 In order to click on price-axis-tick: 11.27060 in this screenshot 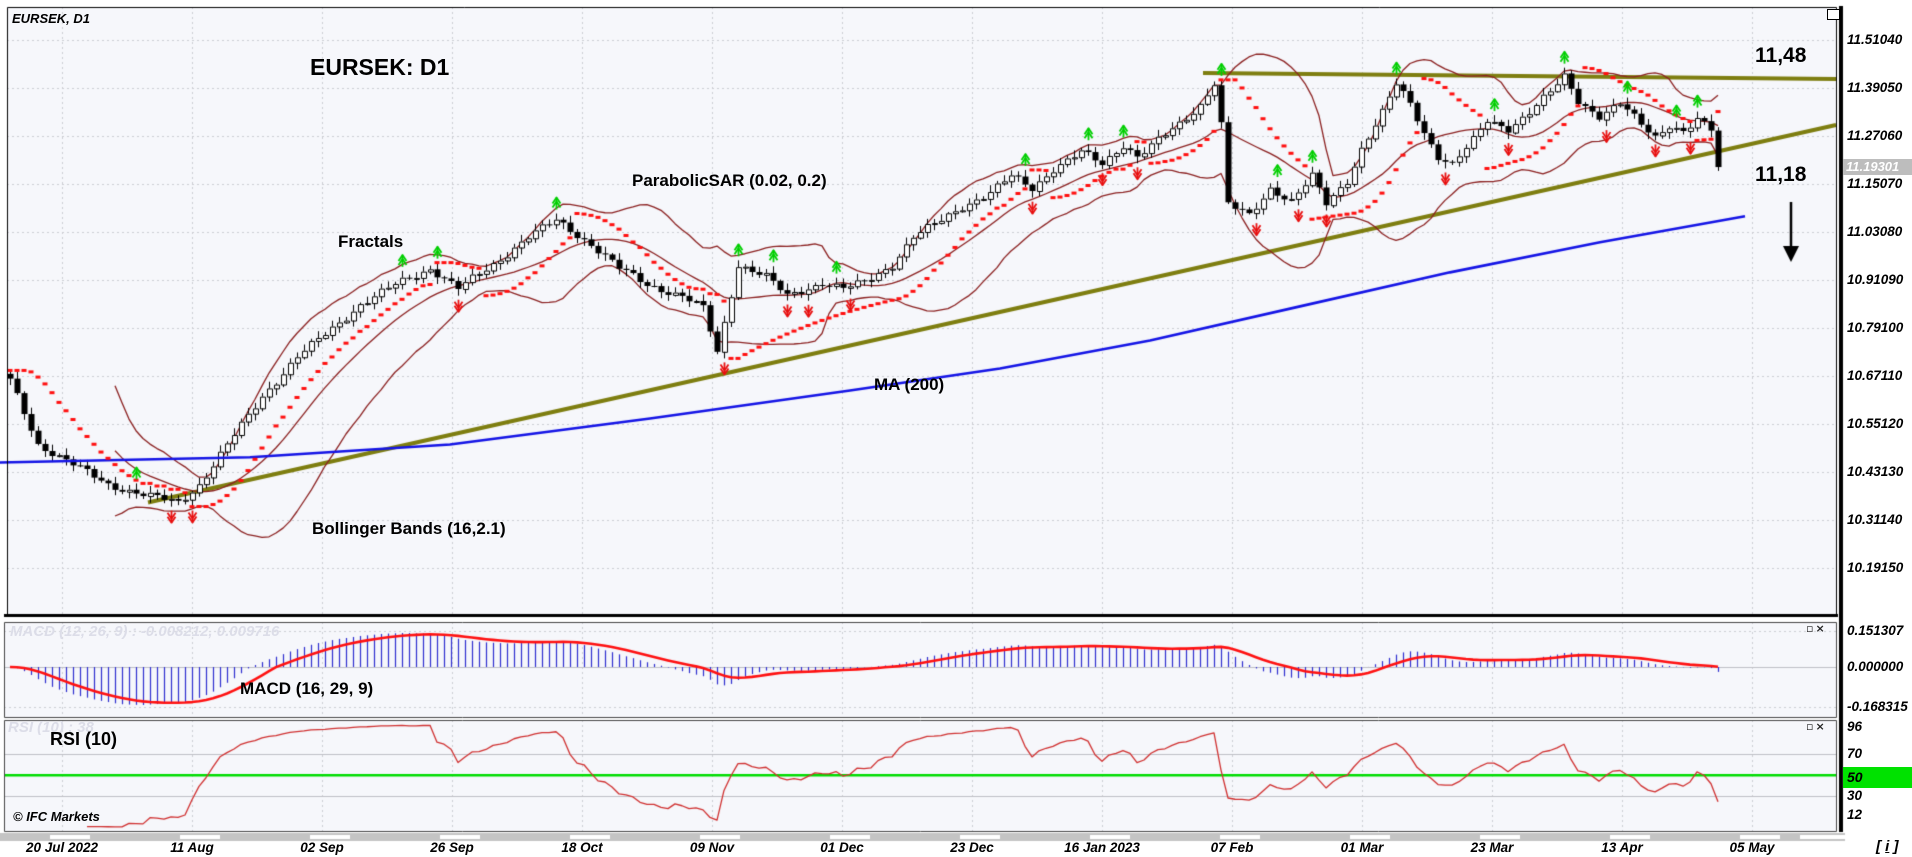, I will do `click(1875, 135)`.